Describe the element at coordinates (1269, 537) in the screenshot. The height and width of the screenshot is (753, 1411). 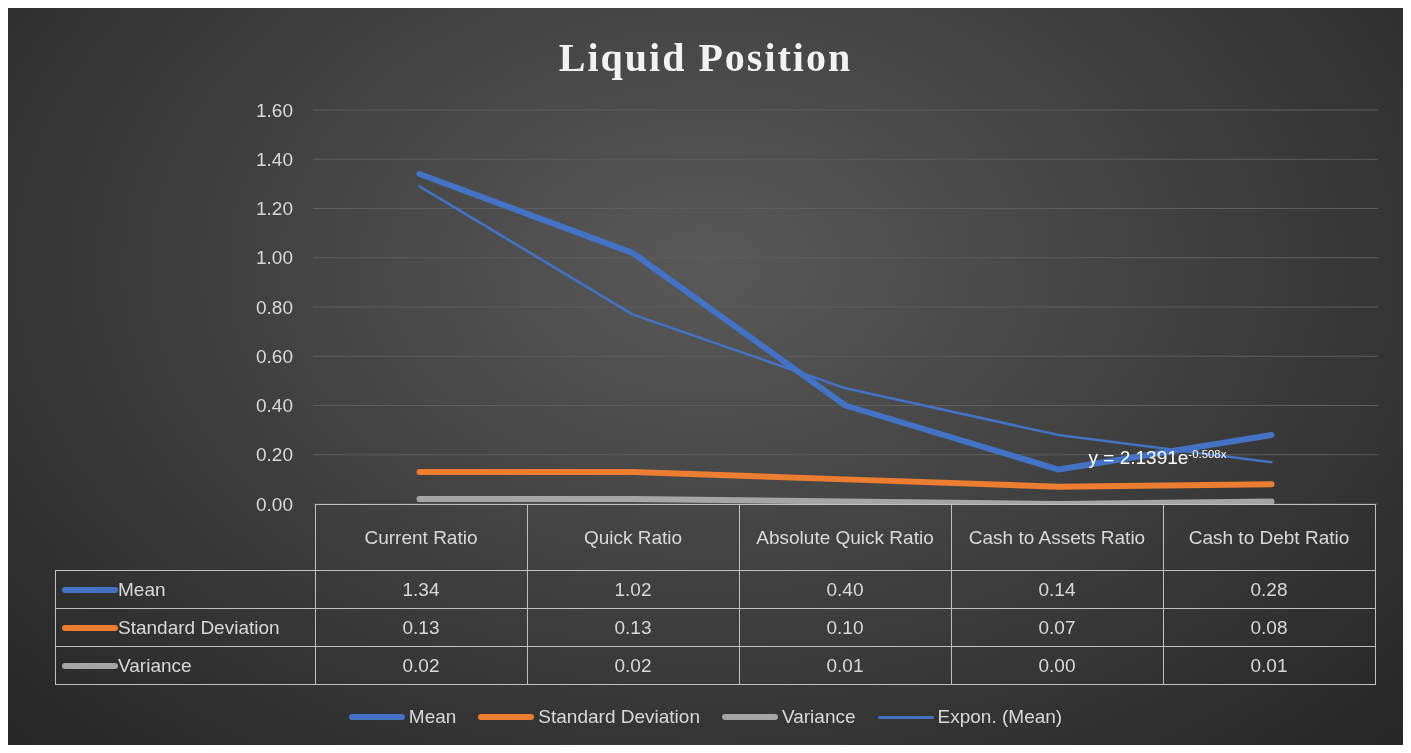
I see `x-tick-label: Cash to Debt Ratio` at that location.